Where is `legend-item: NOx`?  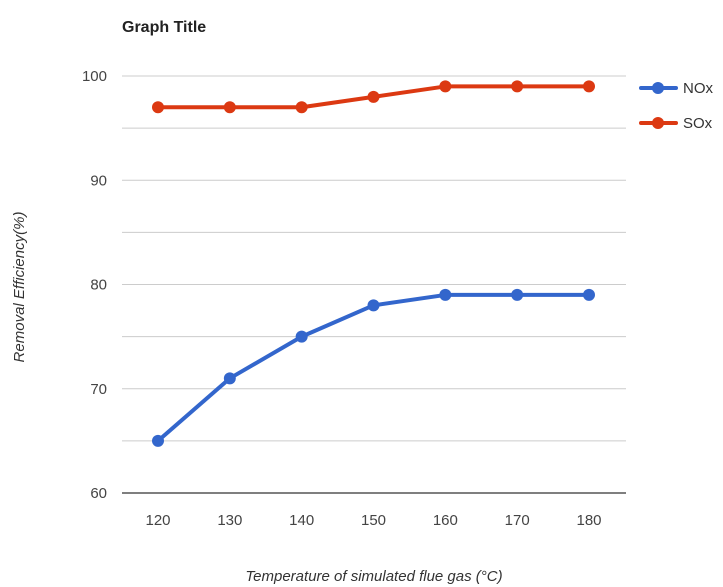
legend-item: NOx is located at coordinates (677, 88).